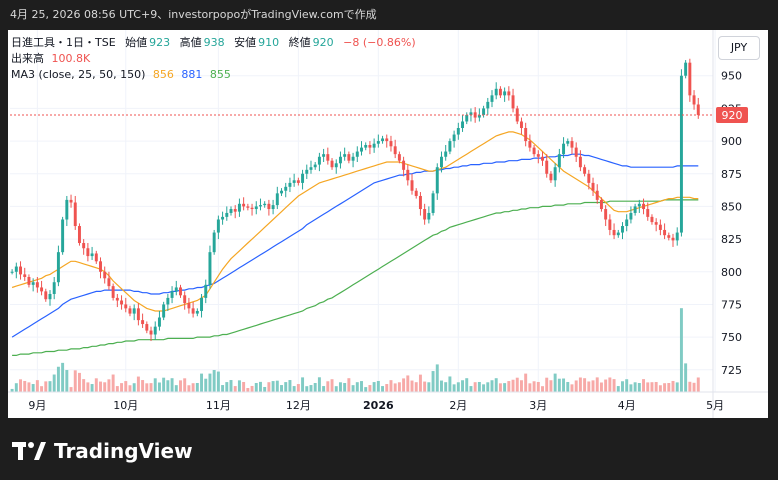 The height and width of the screenshot is (480, 778). Describe the element at coordinates (538, 405) in the screenshot. I see `x-tick-label: 3月` at that location.